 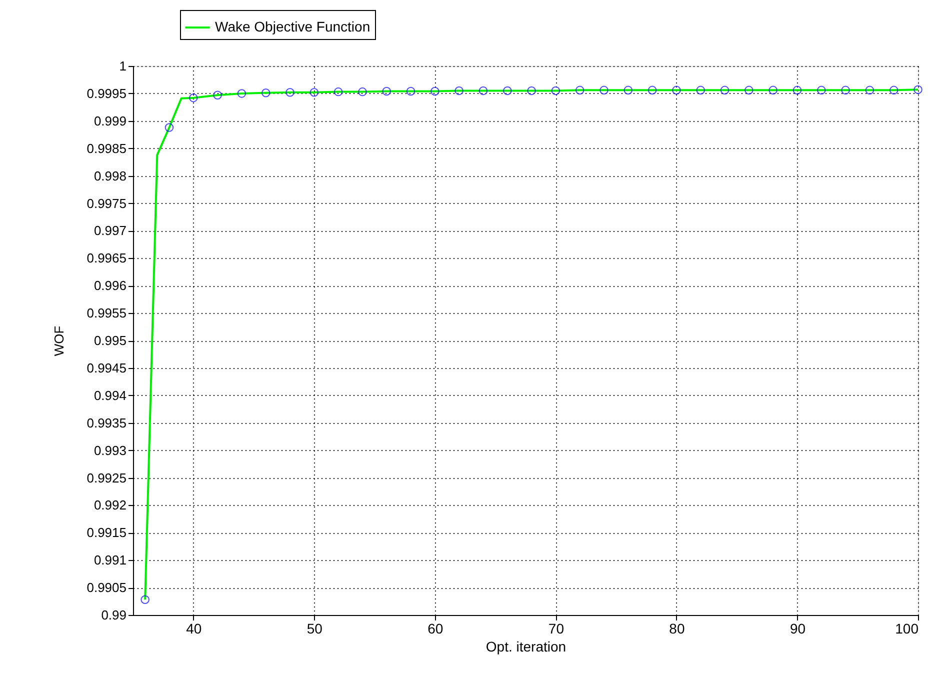 What do you see at coordinates (556, 628) in the screenshot?
I see `x-tick-label: 70` at bounding box center [556, 628].